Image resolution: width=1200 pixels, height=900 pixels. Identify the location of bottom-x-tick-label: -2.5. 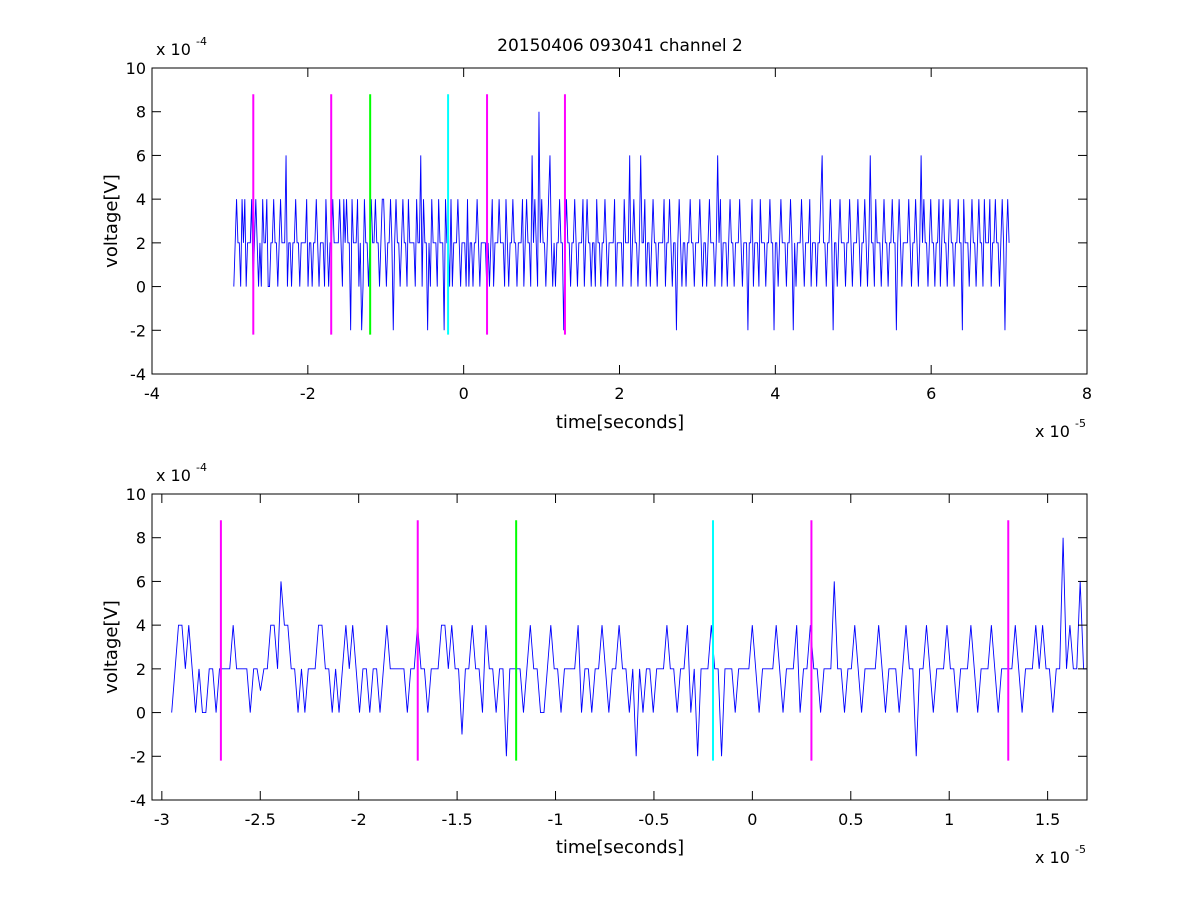
(260, 819).